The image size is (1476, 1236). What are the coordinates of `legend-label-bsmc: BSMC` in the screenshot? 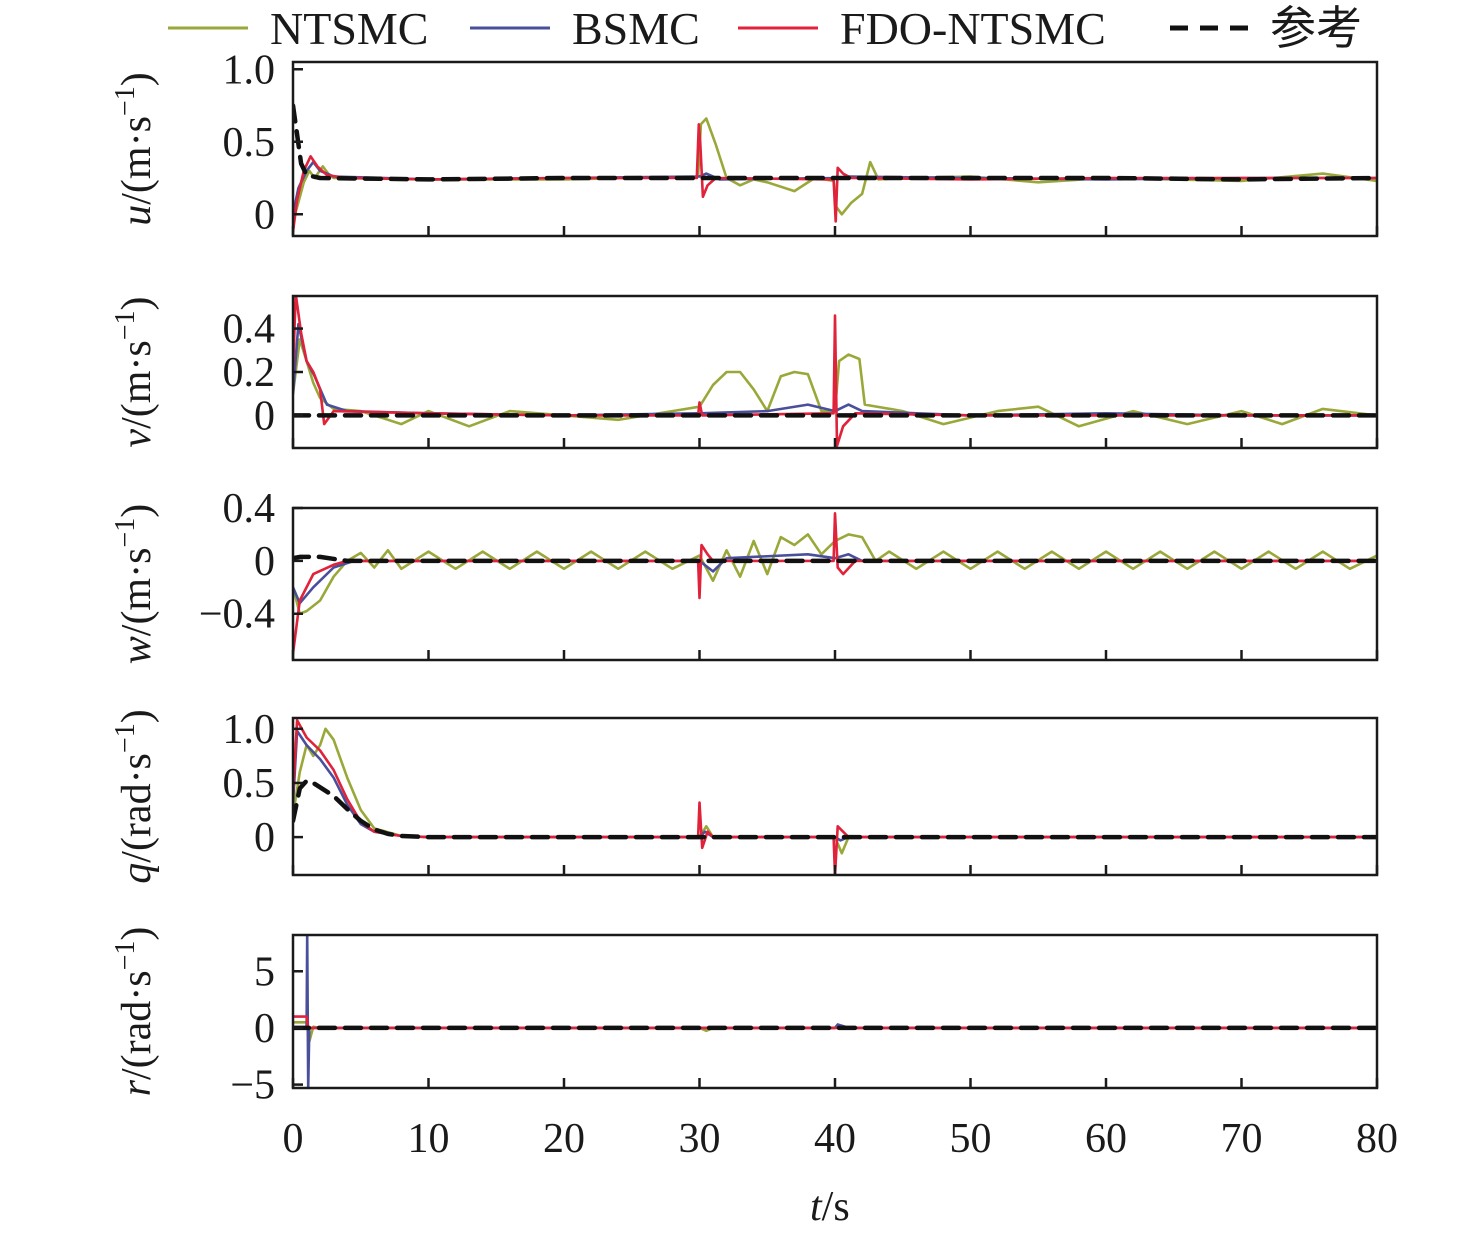 It's located at (636, 28).